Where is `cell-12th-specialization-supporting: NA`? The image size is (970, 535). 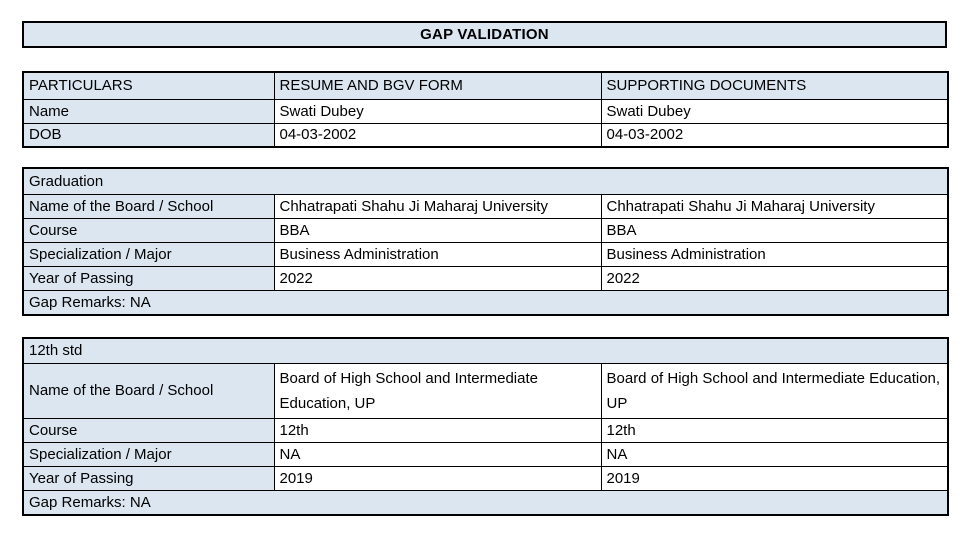
cell-12th-specialization-supporting: NA is located at coordinates (774, 454).